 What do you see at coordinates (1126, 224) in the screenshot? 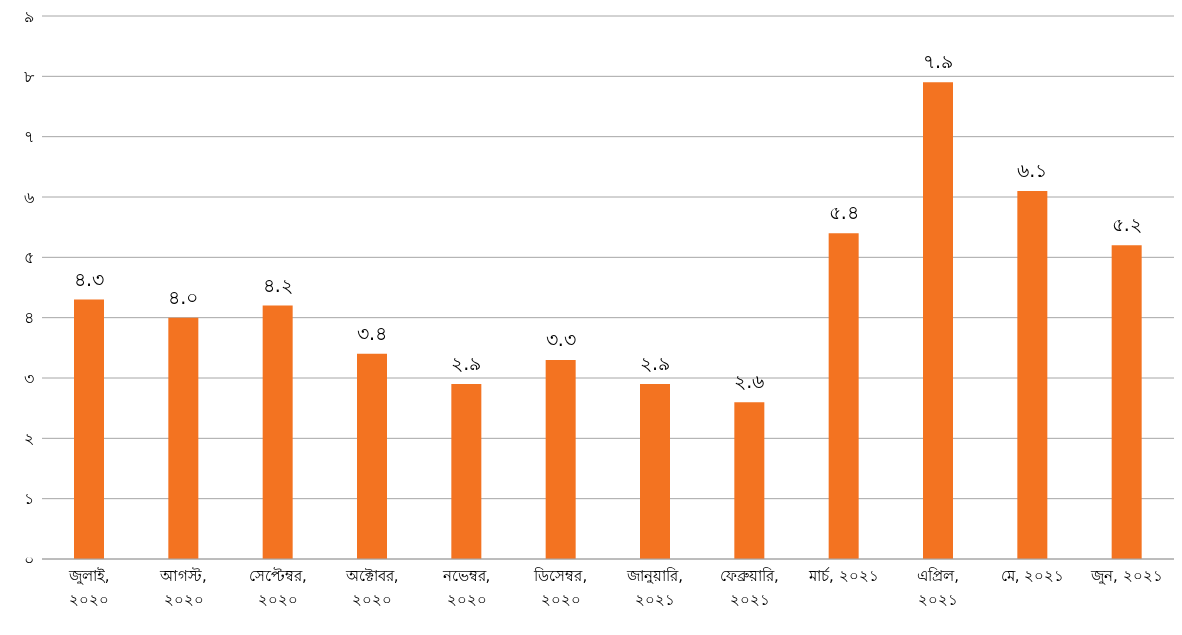
I see `data-label: ৫.২` at bounding box center [1126, 224].